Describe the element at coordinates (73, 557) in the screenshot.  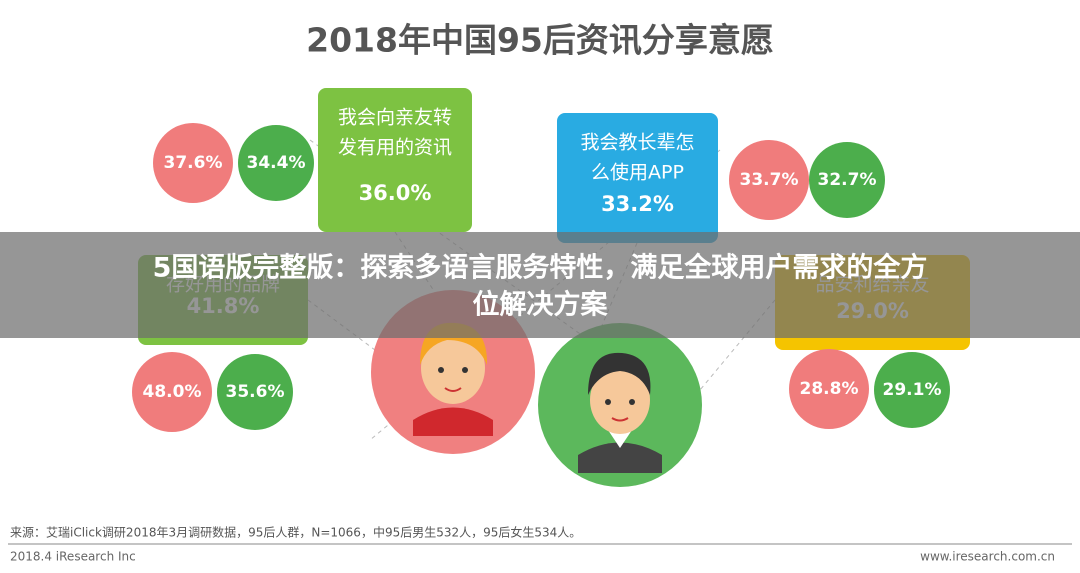
I see `footer-left: 2018.4 iResearch Inc` at that location.